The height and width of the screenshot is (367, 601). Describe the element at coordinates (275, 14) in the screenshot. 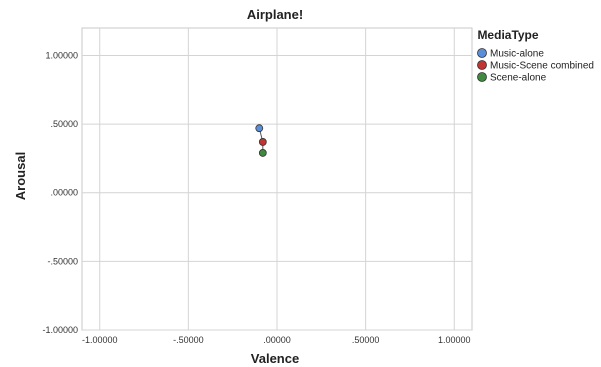

I see `chart-title: Airplane!` at that location.